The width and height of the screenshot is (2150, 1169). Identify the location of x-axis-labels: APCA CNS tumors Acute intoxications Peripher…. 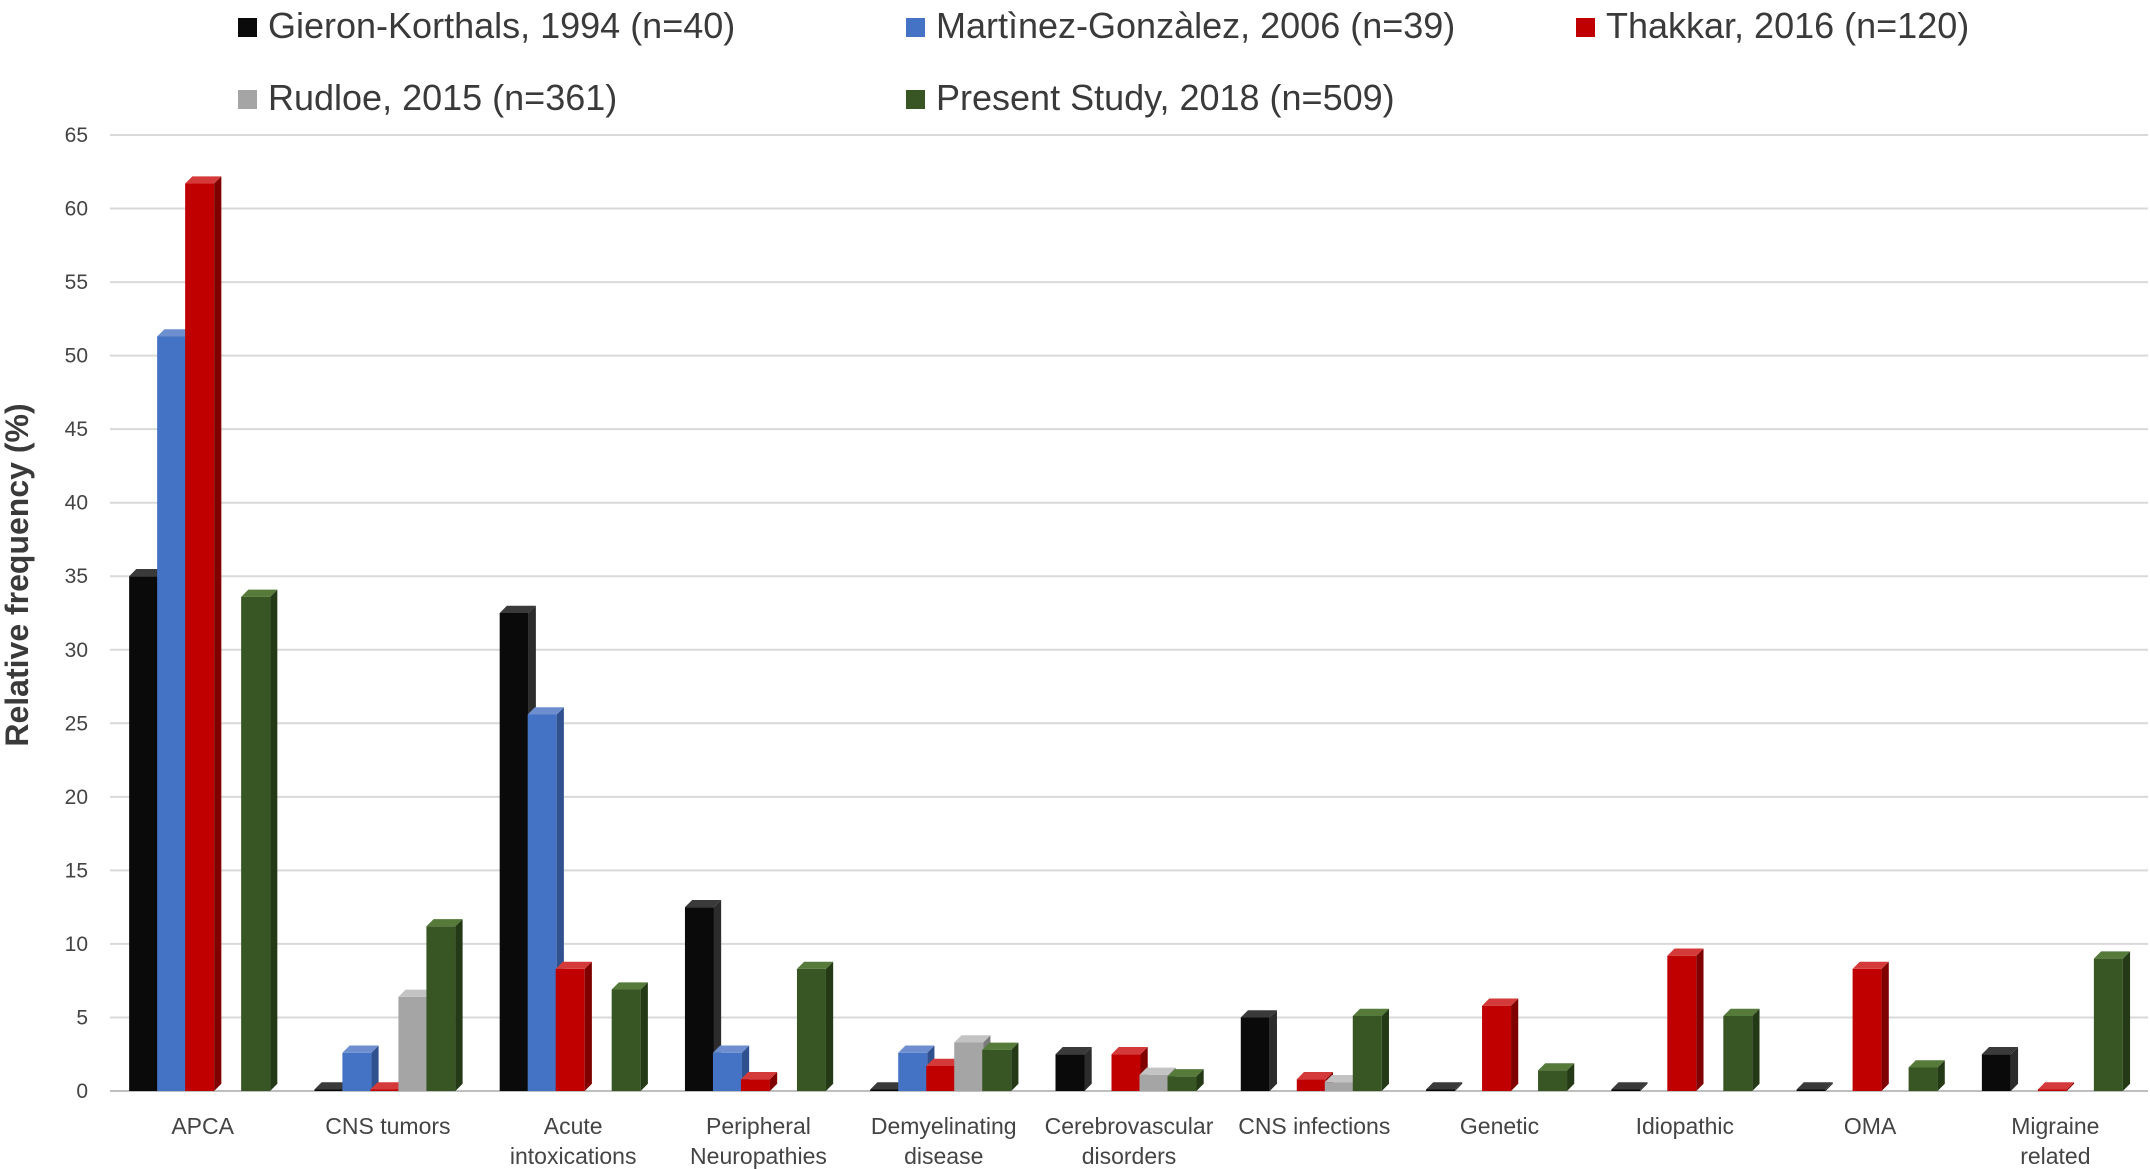
(1135, 1141).